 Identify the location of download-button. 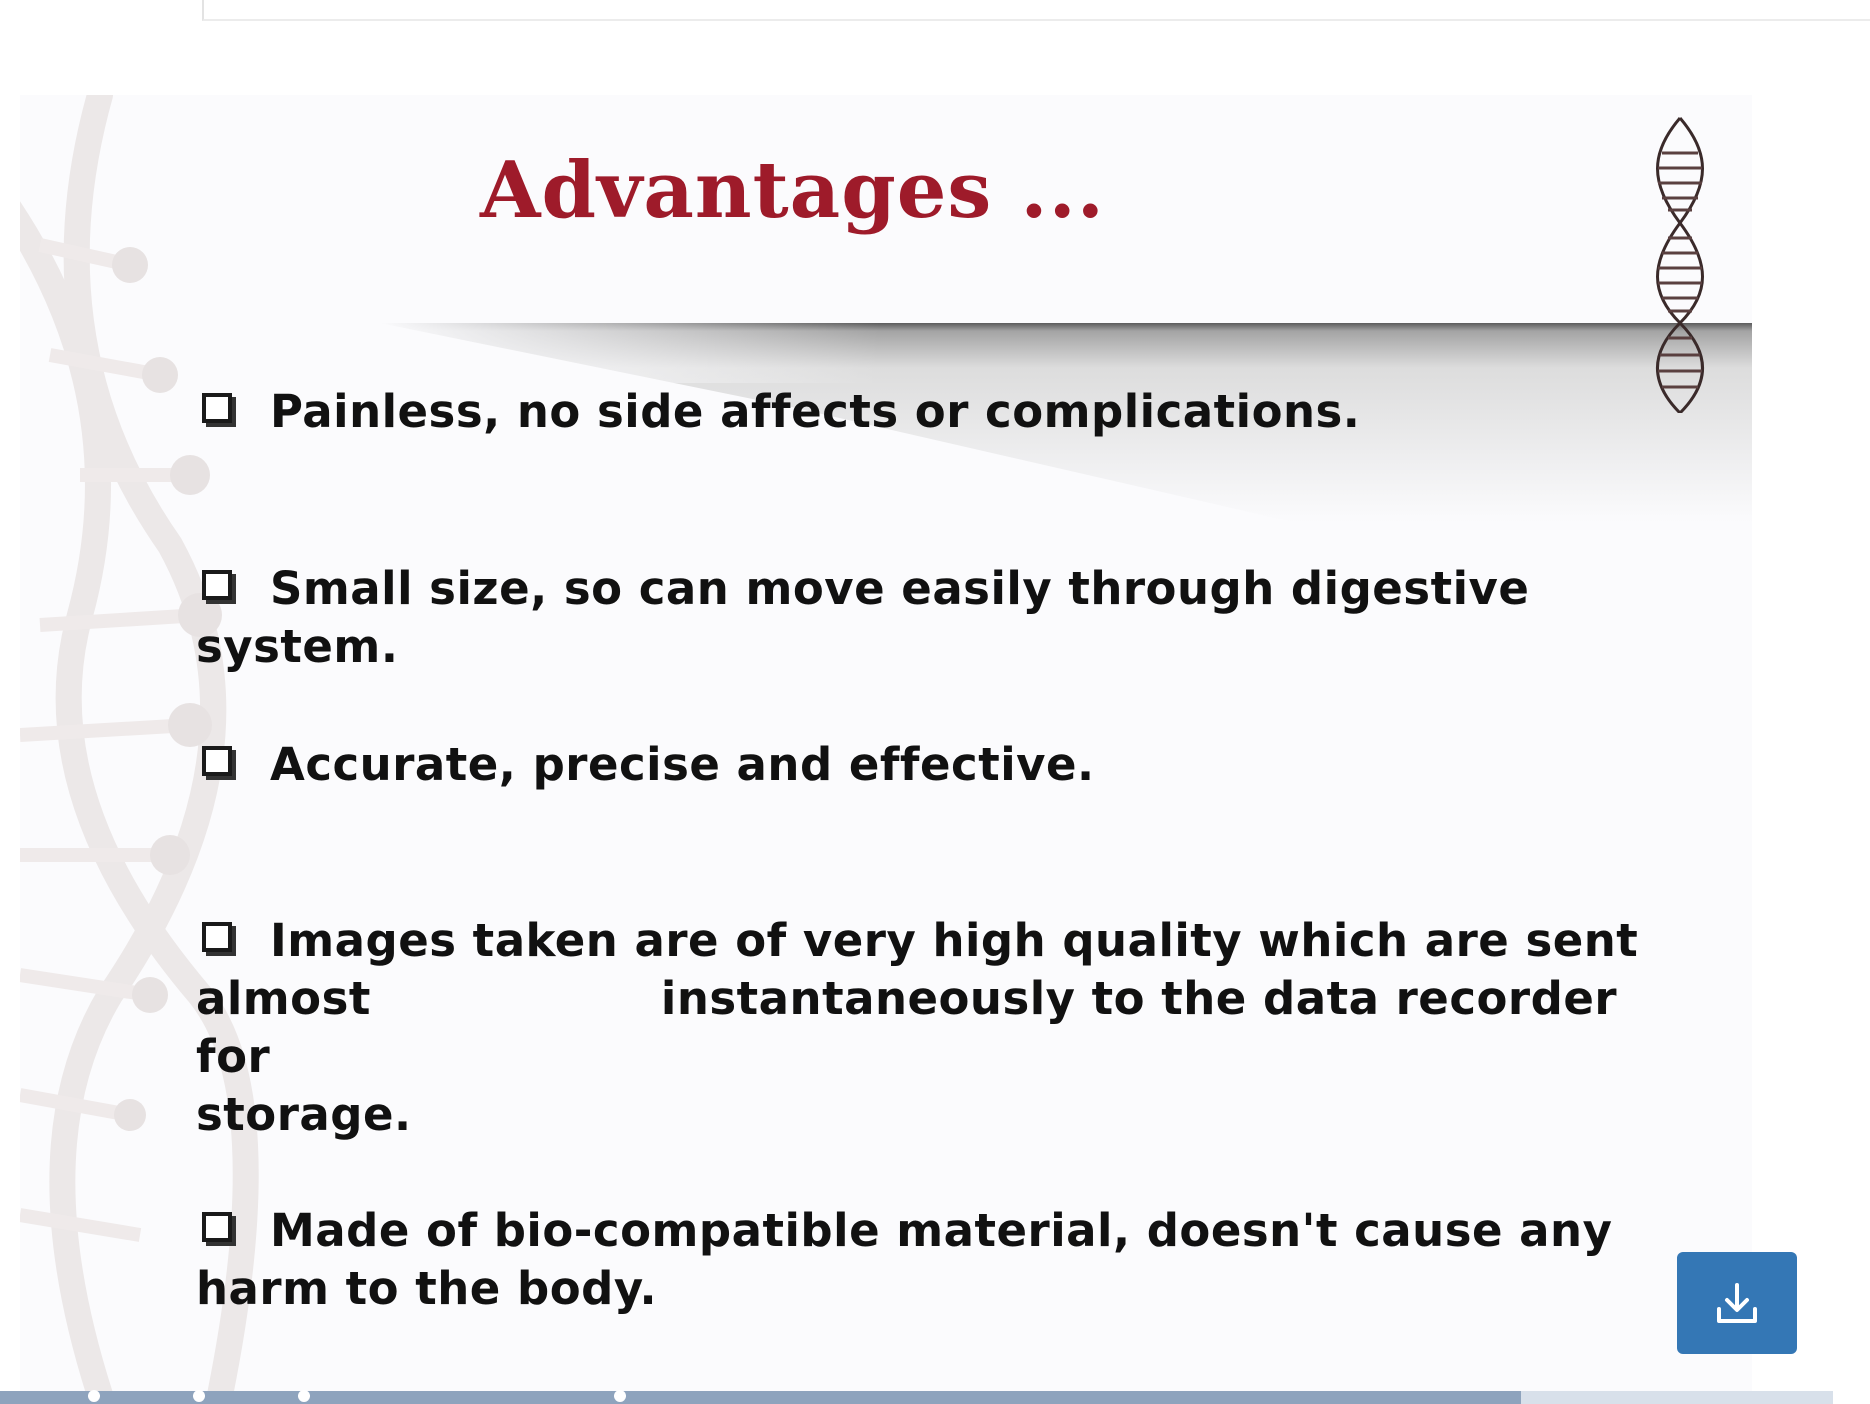
(1737, 1303).